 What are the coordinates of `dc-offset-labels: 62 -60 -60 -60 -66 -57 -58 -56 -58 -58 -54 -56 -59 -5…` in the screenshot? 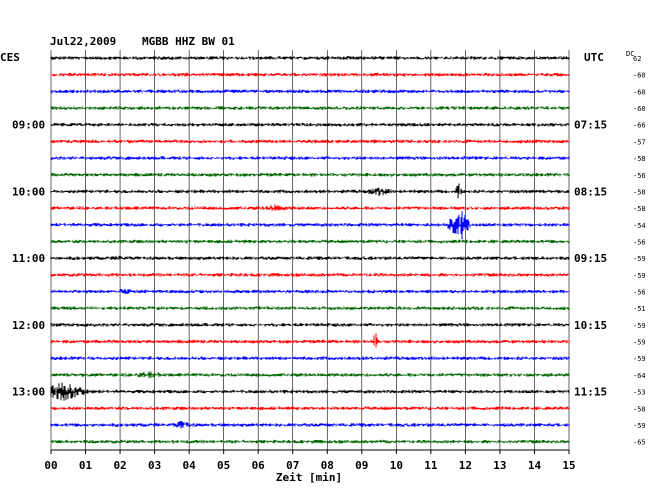 It's located at (639, 251).